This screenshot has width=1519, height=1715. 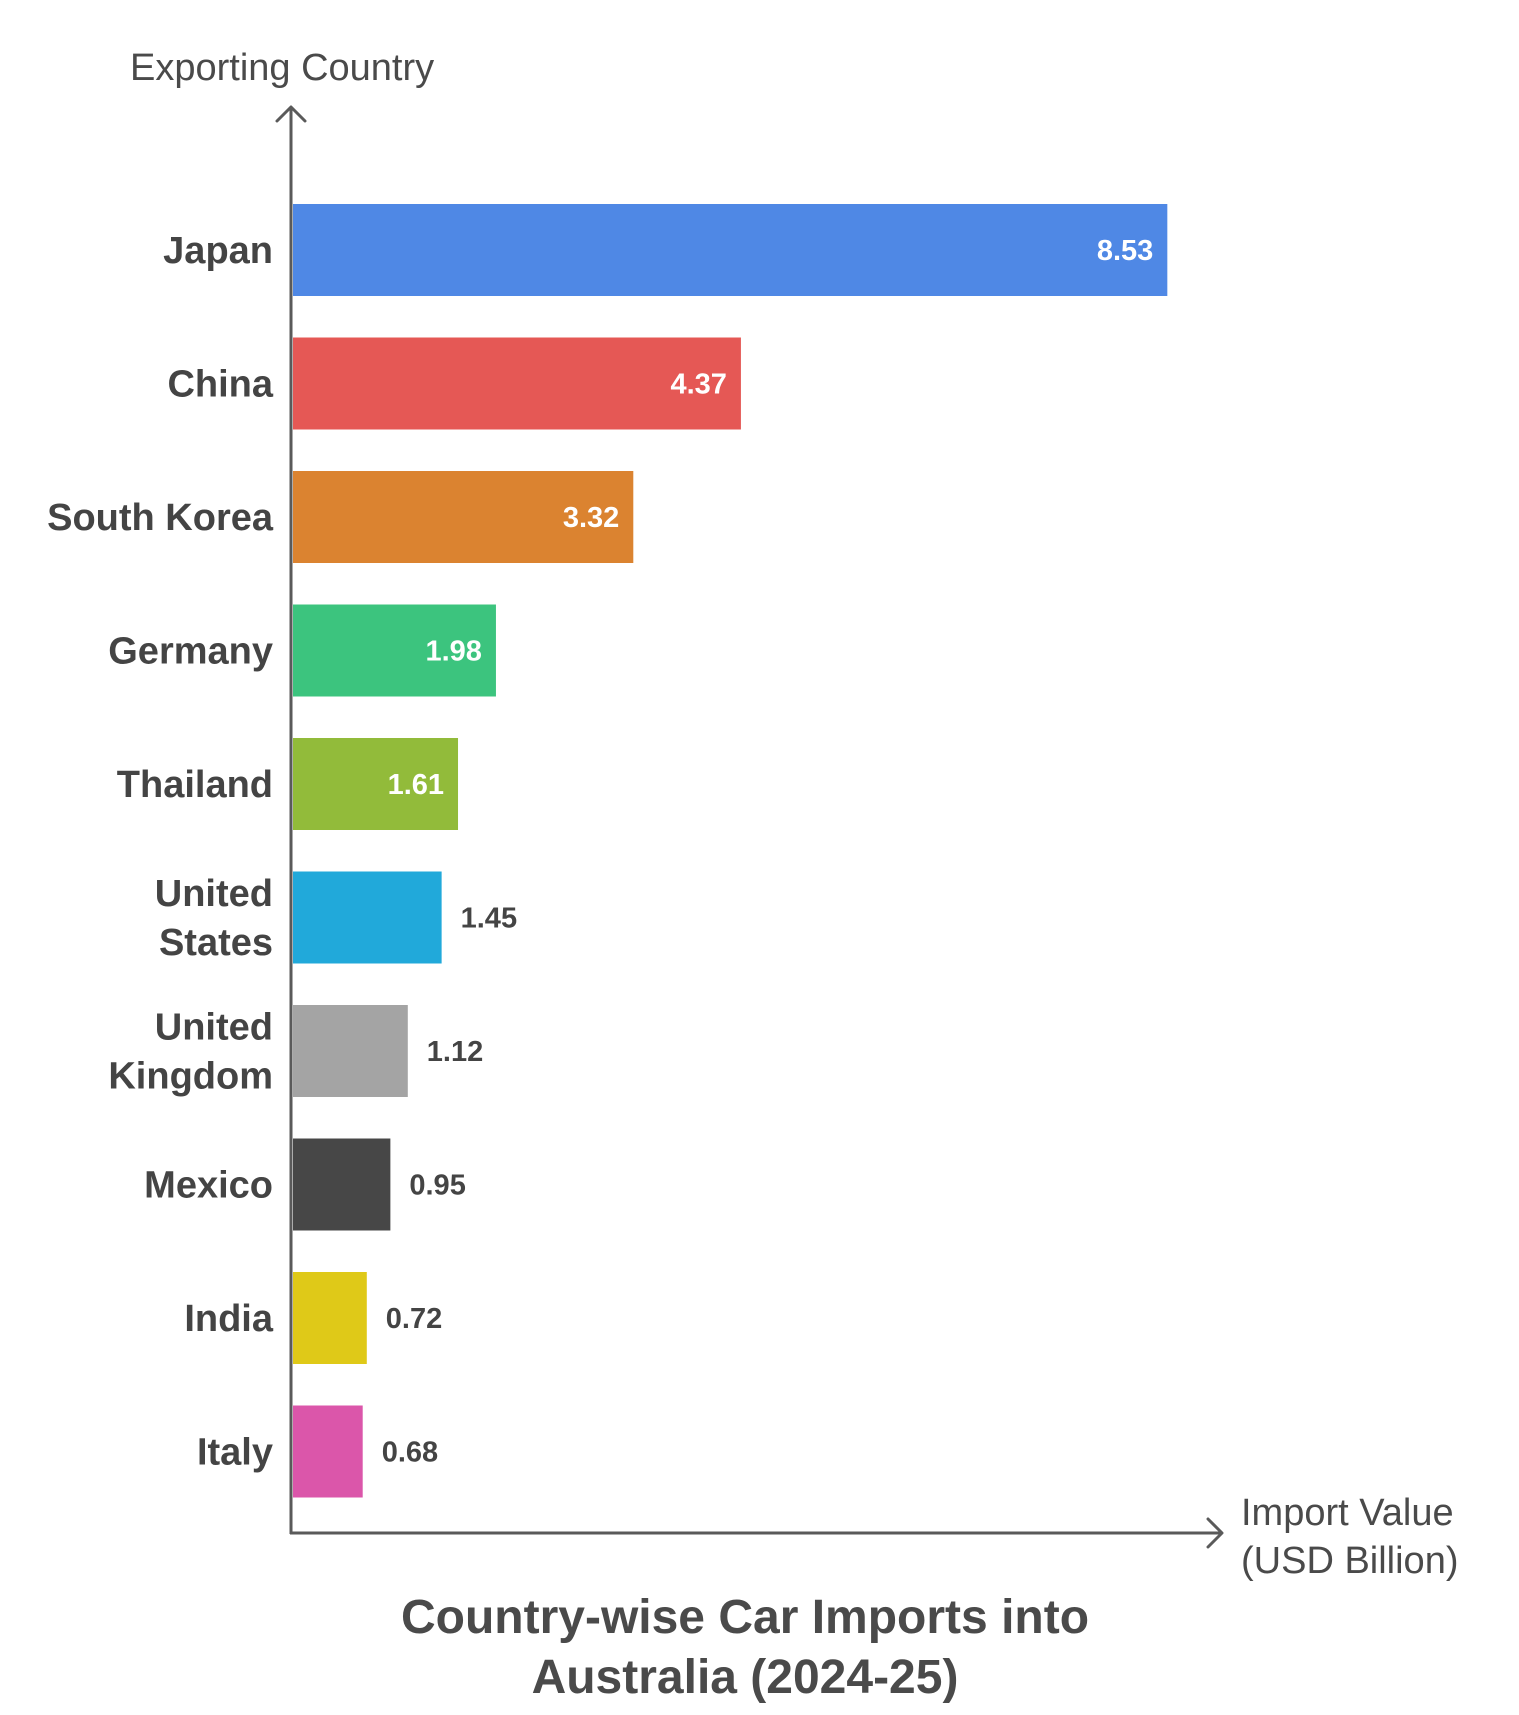 I want to click on value-label: 3.32, so click(x=591, y=518).